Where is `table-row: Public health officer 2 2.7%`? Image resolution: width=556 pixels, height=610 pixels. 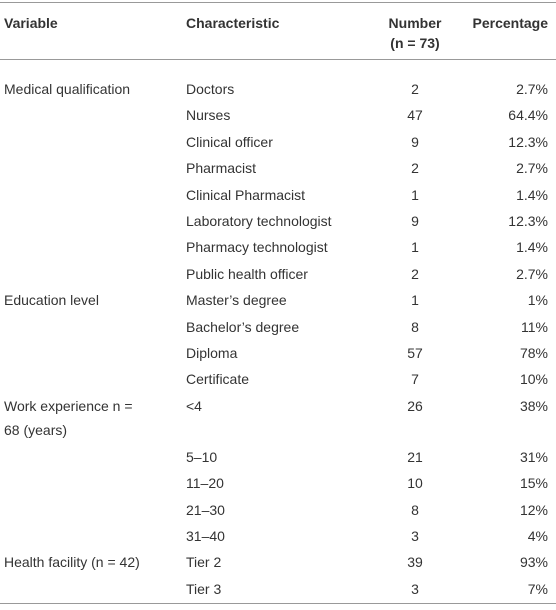 table-row: Public health officer 2 2.7% is located at coordinates (278, 274).